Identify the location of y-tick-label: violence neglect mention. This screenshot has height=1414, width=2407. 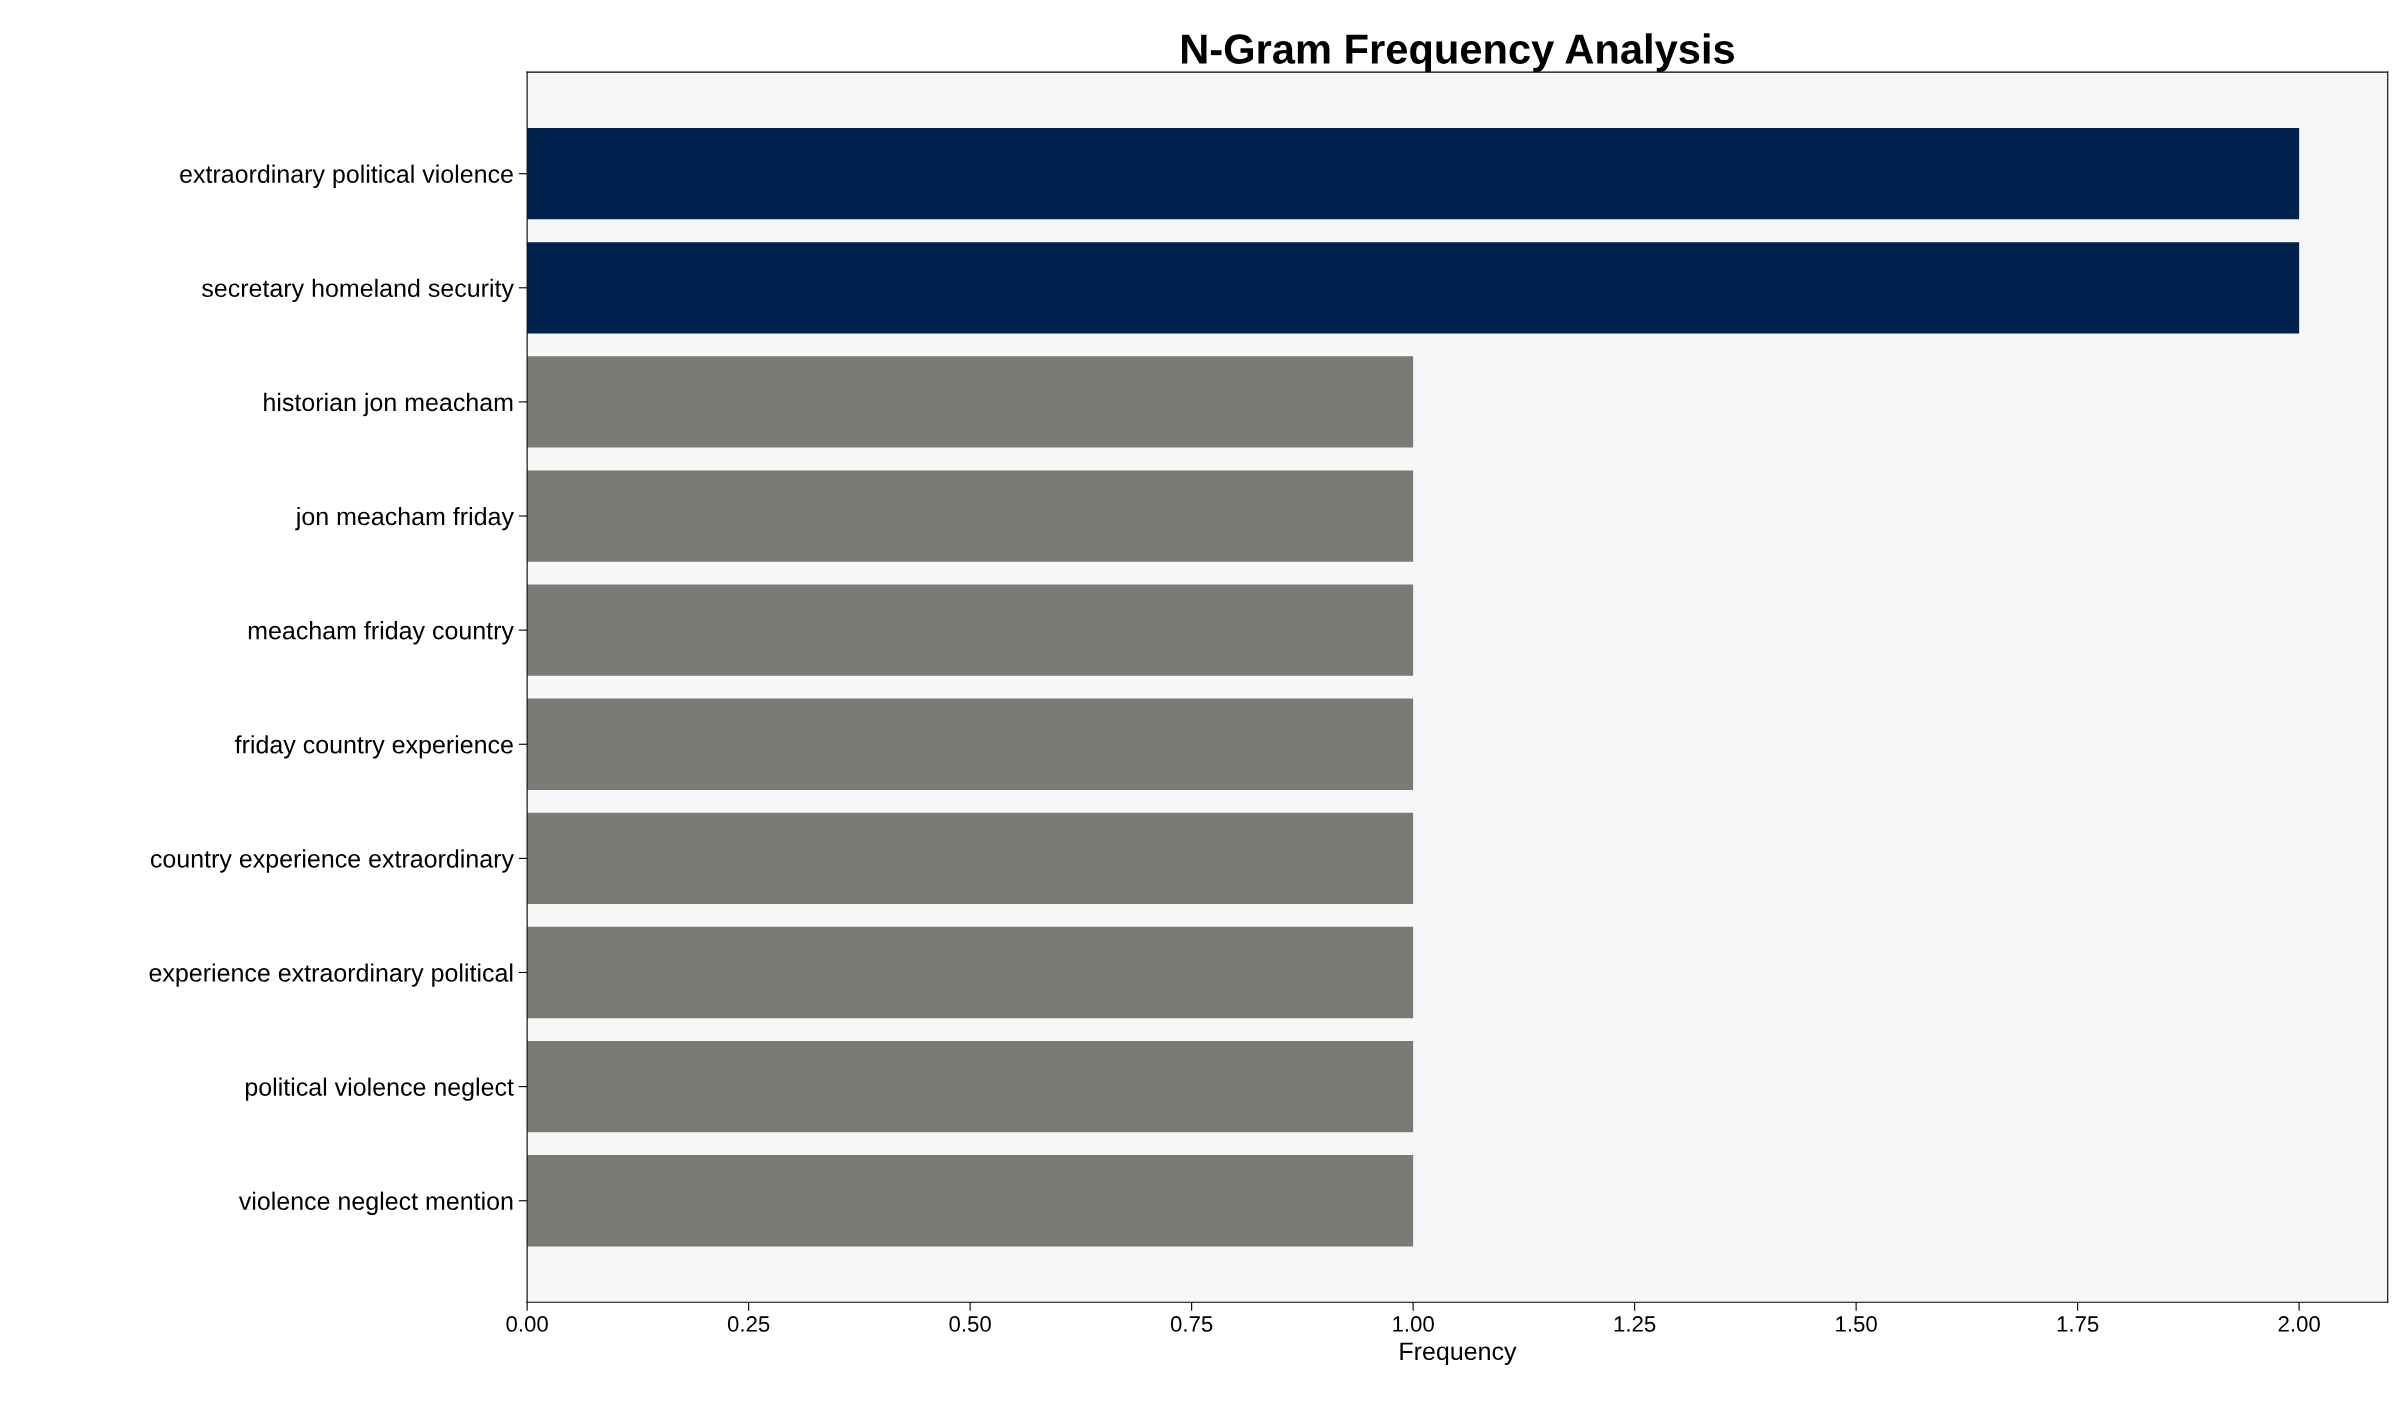
(375, 1203).